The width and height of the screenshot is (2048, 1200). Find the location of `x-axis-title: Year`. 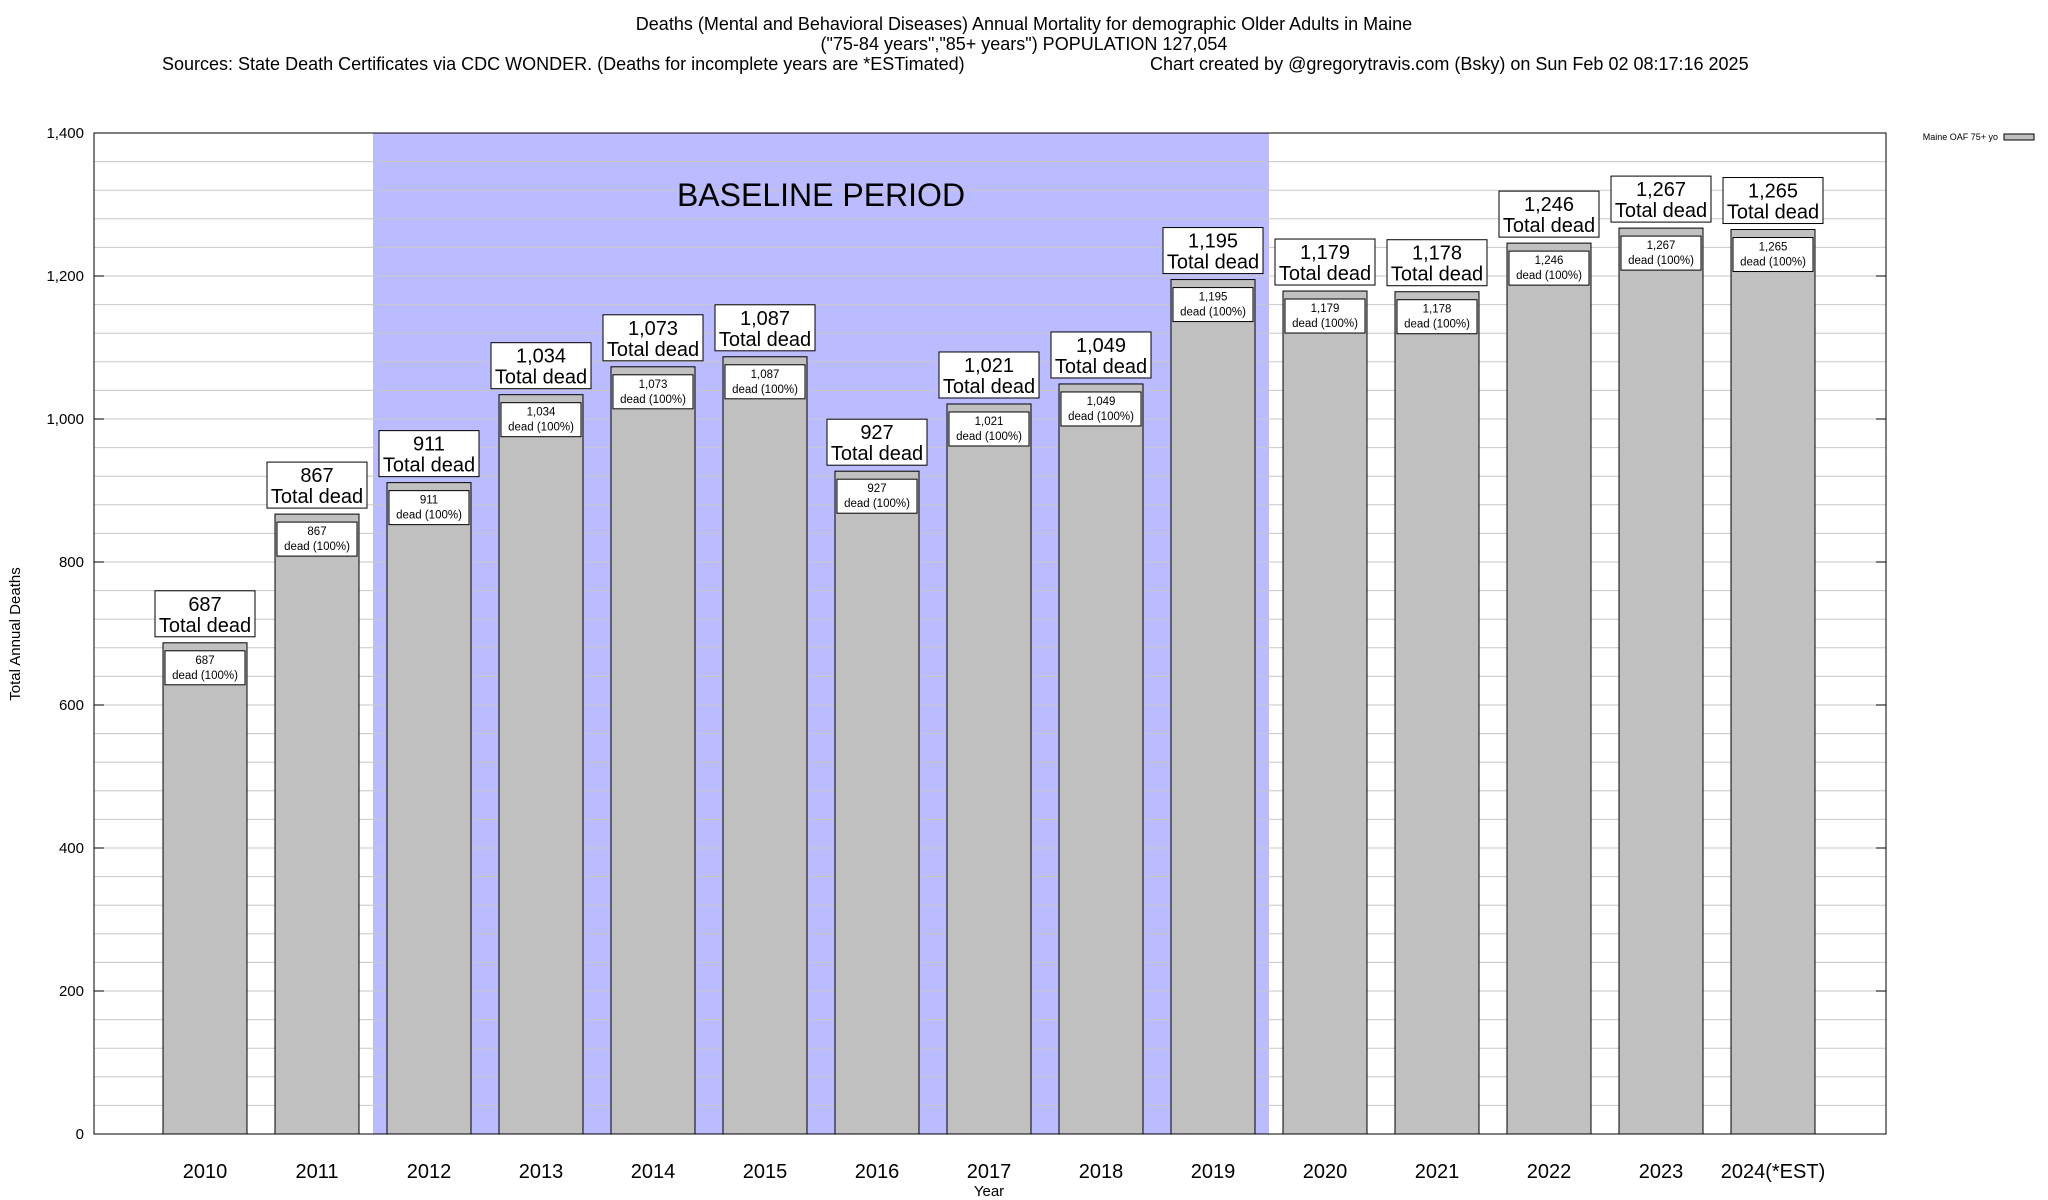

x-axis-title: Year is located at coordinates (989, 1191).